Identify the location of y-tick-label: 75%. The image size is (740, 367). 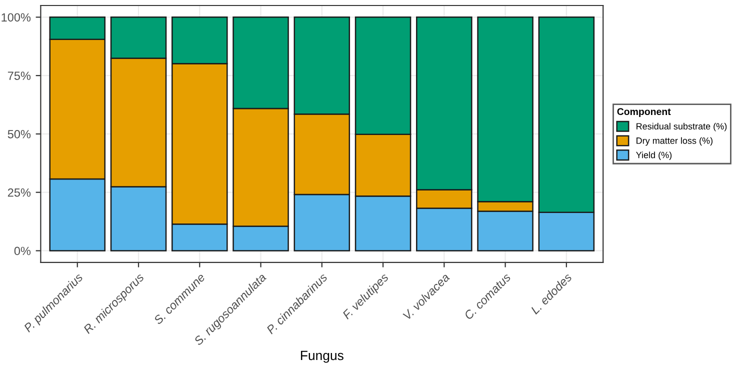
(19, 76).